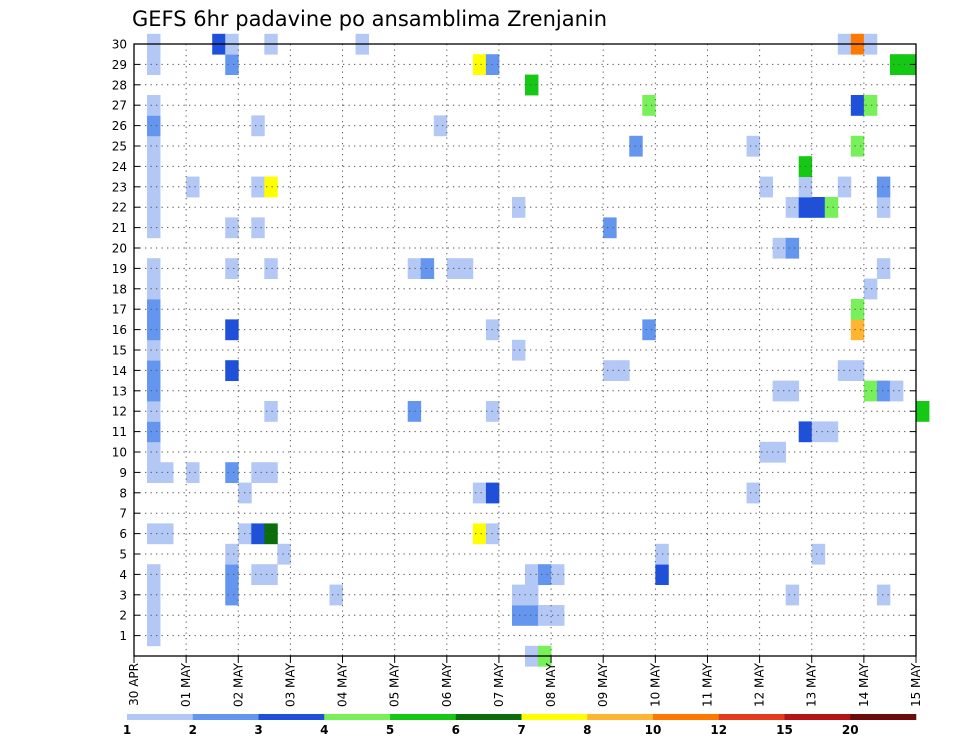 The height and width of the screenshot is (742, 960). What do you see at coordinates (655, 684) in the screenshot?
I see `x-tick-label: 10 MAY` at bounding box center [655, 684].